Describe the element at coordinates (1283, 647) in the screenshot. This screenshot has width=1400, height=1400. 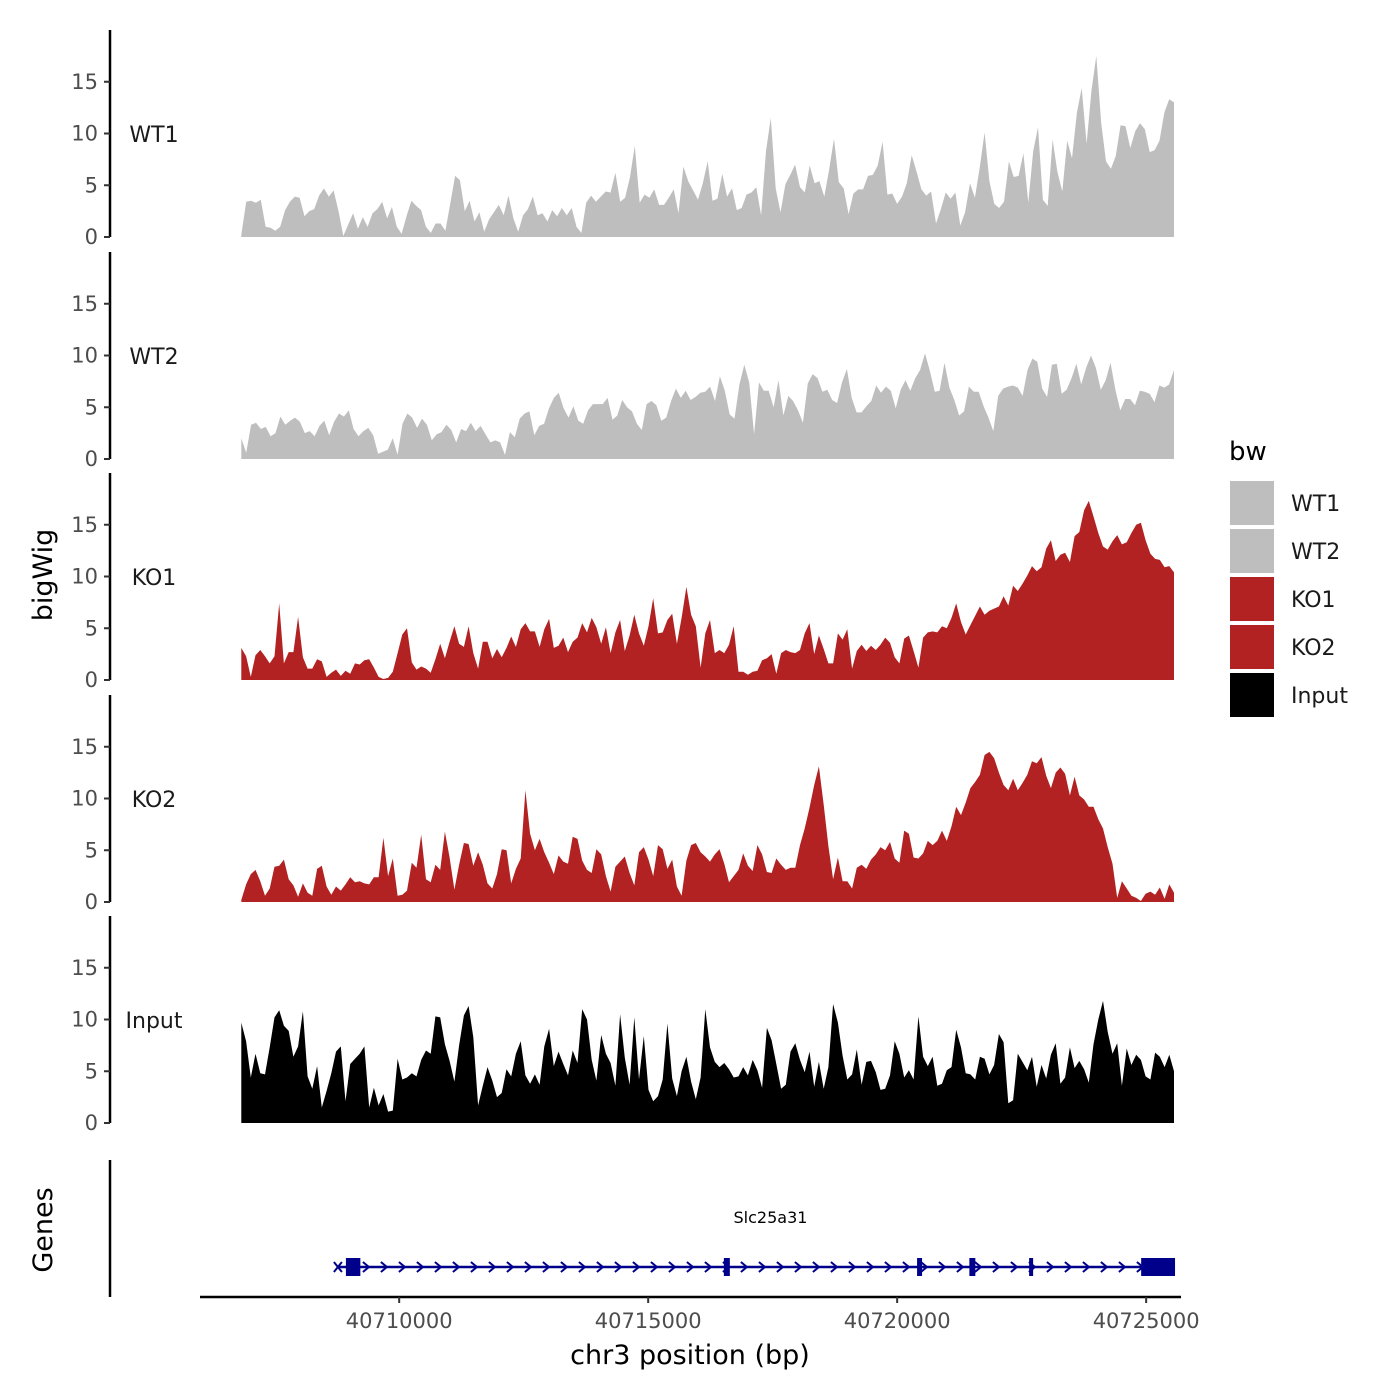
I see `legend-entry: KO2` at that location.